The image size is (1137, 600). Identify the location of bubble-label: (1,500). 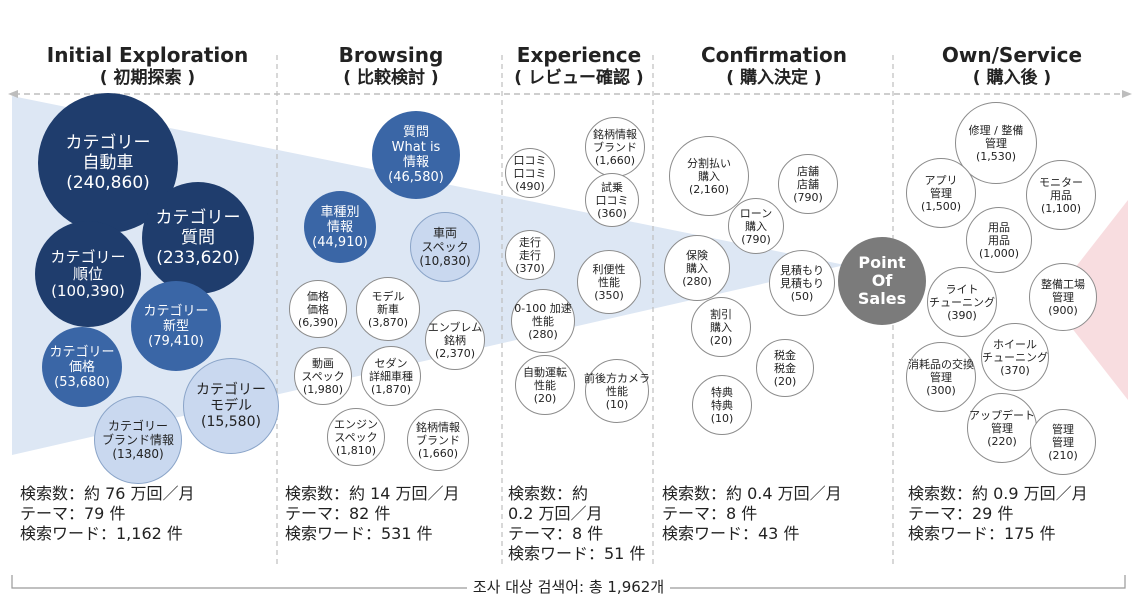
(941, 206).